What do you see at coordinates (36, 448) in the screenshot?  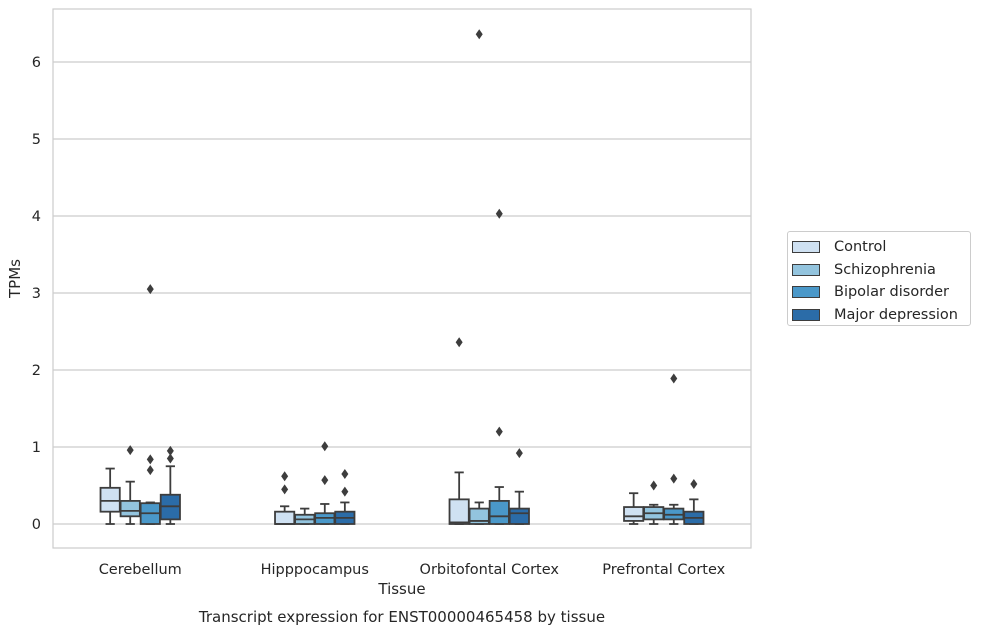 I see `y-tick-label: 1` at bounding box center [36, 448].